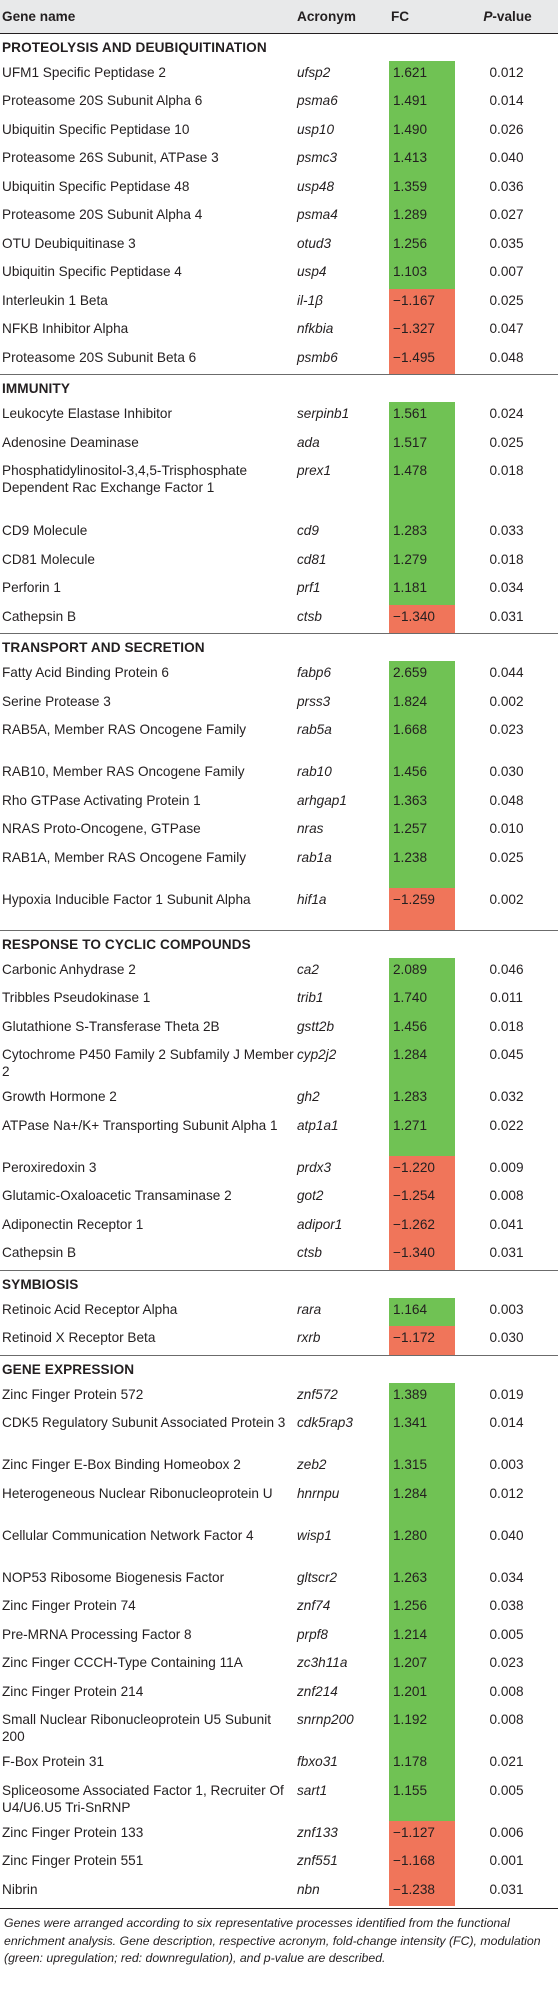 This screenshot has height=1989, width=558. I want to click on acronym-cell: ctsb, so click(309, 616).